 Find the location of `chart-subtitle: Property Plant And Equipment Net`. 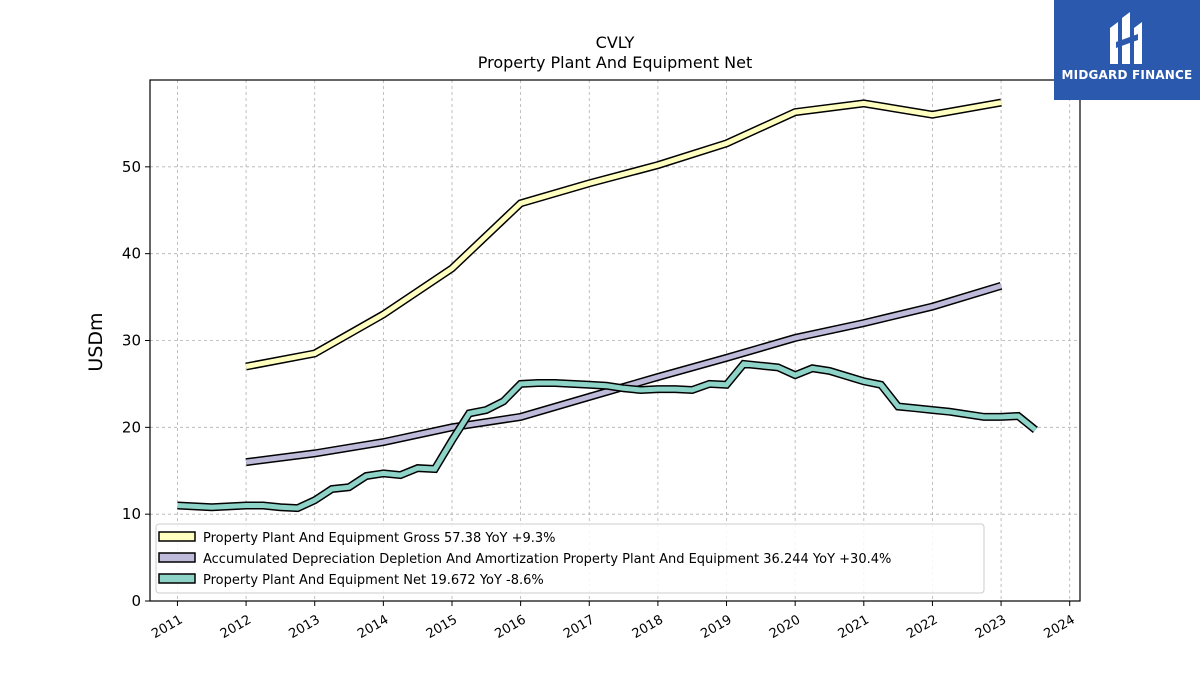

chart-subtitle: Property Plant And Equipment Net is located at coordinates (615, 62).